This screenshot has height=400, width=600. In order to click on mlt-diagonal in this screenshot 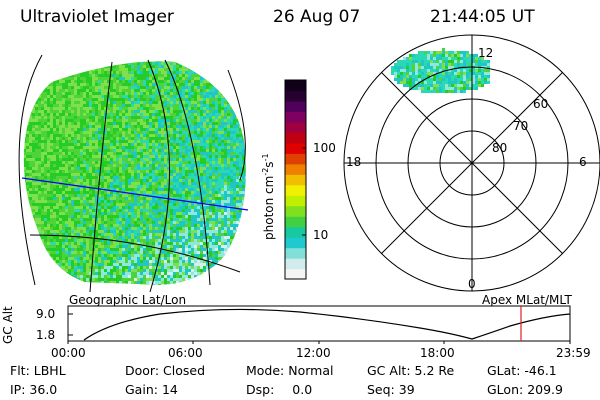, I will do `click(472, 163)`.